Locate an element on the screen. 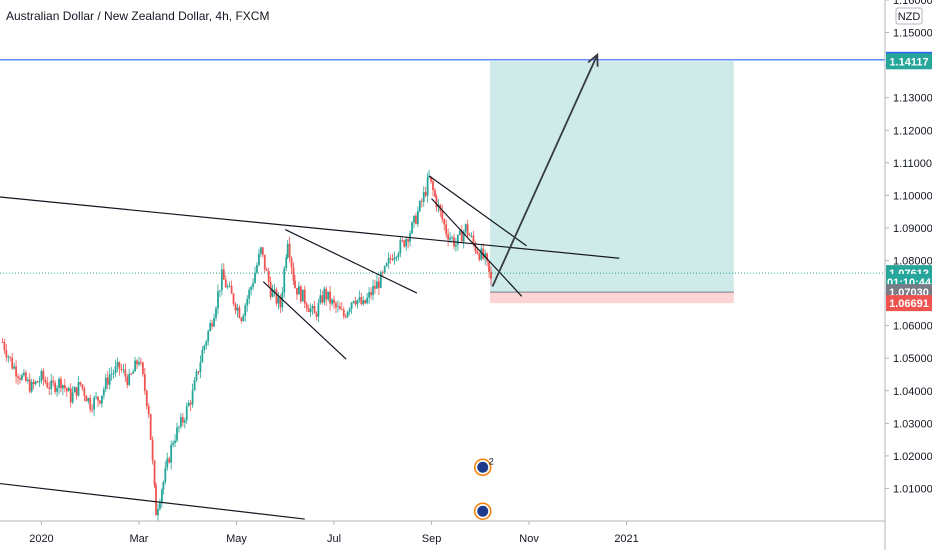 This screenshot has width=932, height=550. arrow-head is located at coordinates (593, 59).